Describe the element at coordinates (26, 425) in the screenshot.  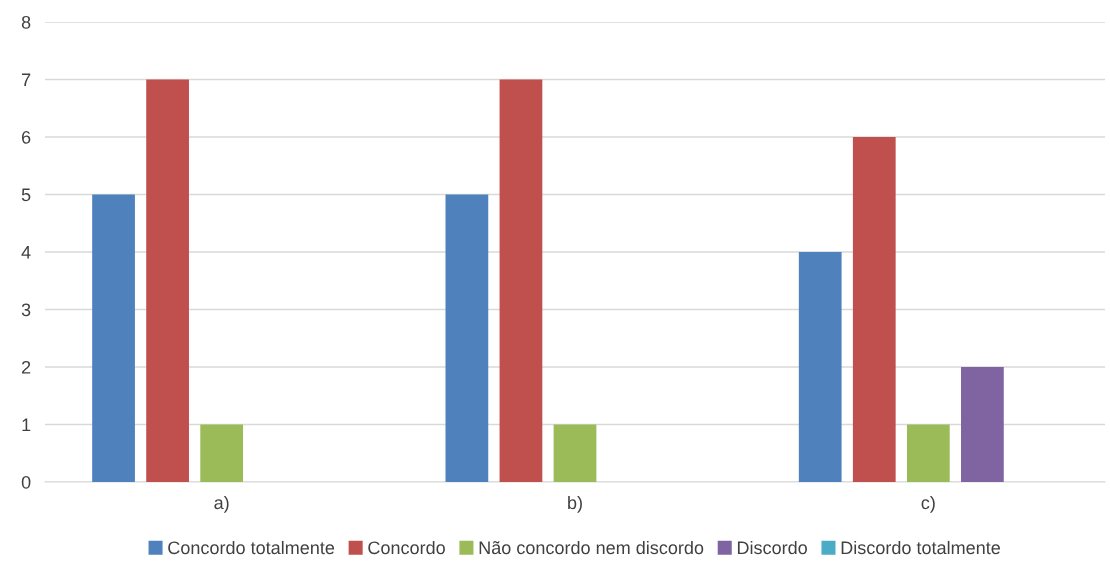
I see `y-tick-label: 1` at that location.